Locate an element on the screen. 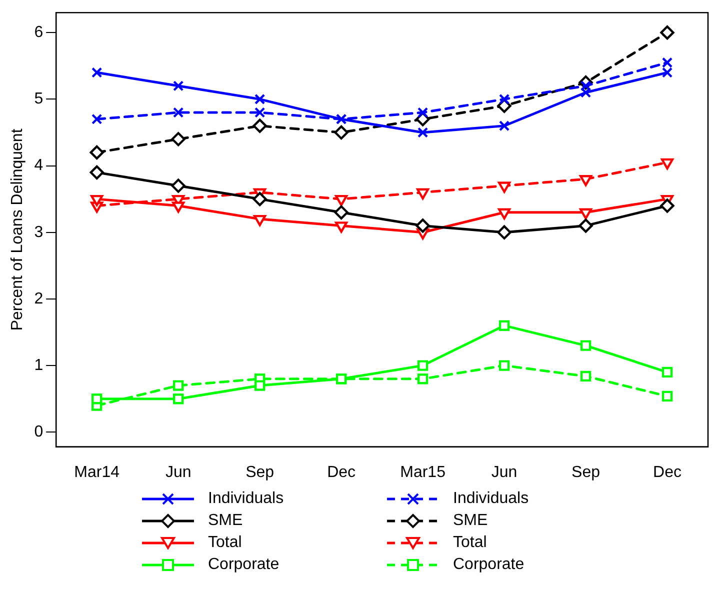 This screenshot has width=726, height=590. y-tick-label: 1 is located at coordinates (39, 365).